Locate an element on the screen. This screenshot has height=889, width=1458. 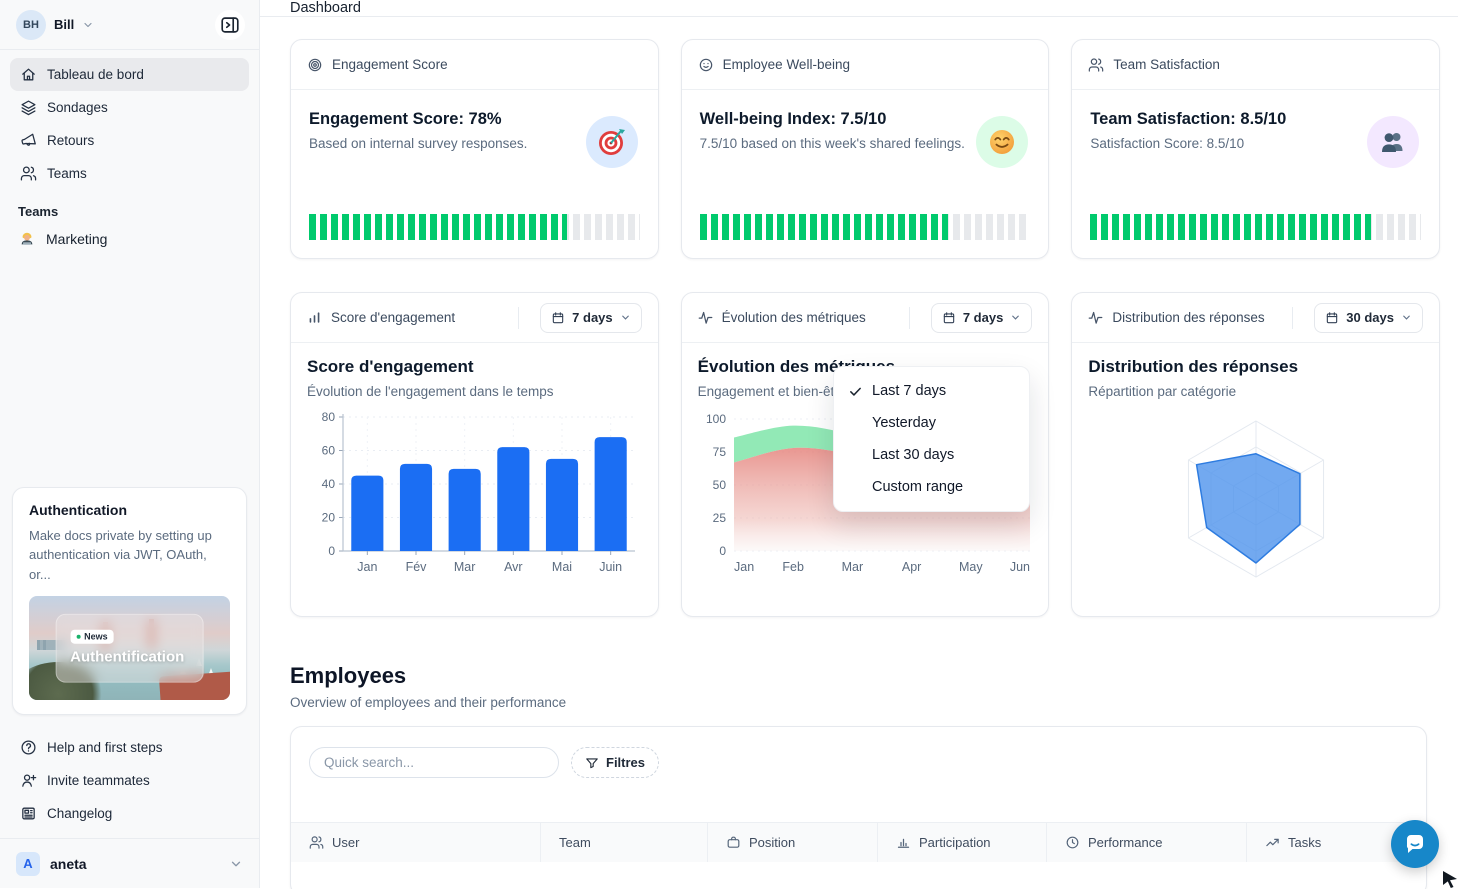
menu-item-last-7-days: Last 7 days is located at coordinates (931, 391).